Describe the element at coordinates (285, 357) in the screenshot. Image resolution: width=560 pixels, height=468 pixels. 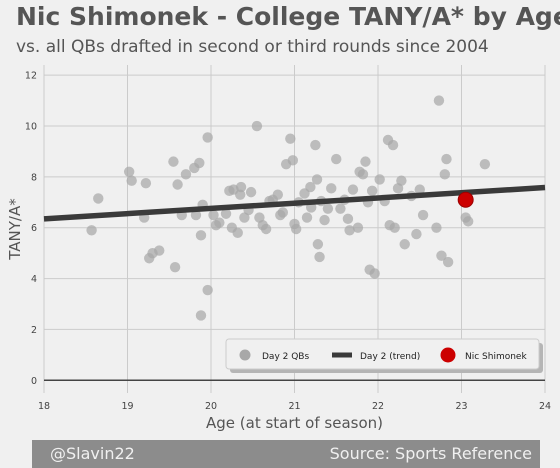
I see `legend-day2-label: Day 2 QBs` at that location.